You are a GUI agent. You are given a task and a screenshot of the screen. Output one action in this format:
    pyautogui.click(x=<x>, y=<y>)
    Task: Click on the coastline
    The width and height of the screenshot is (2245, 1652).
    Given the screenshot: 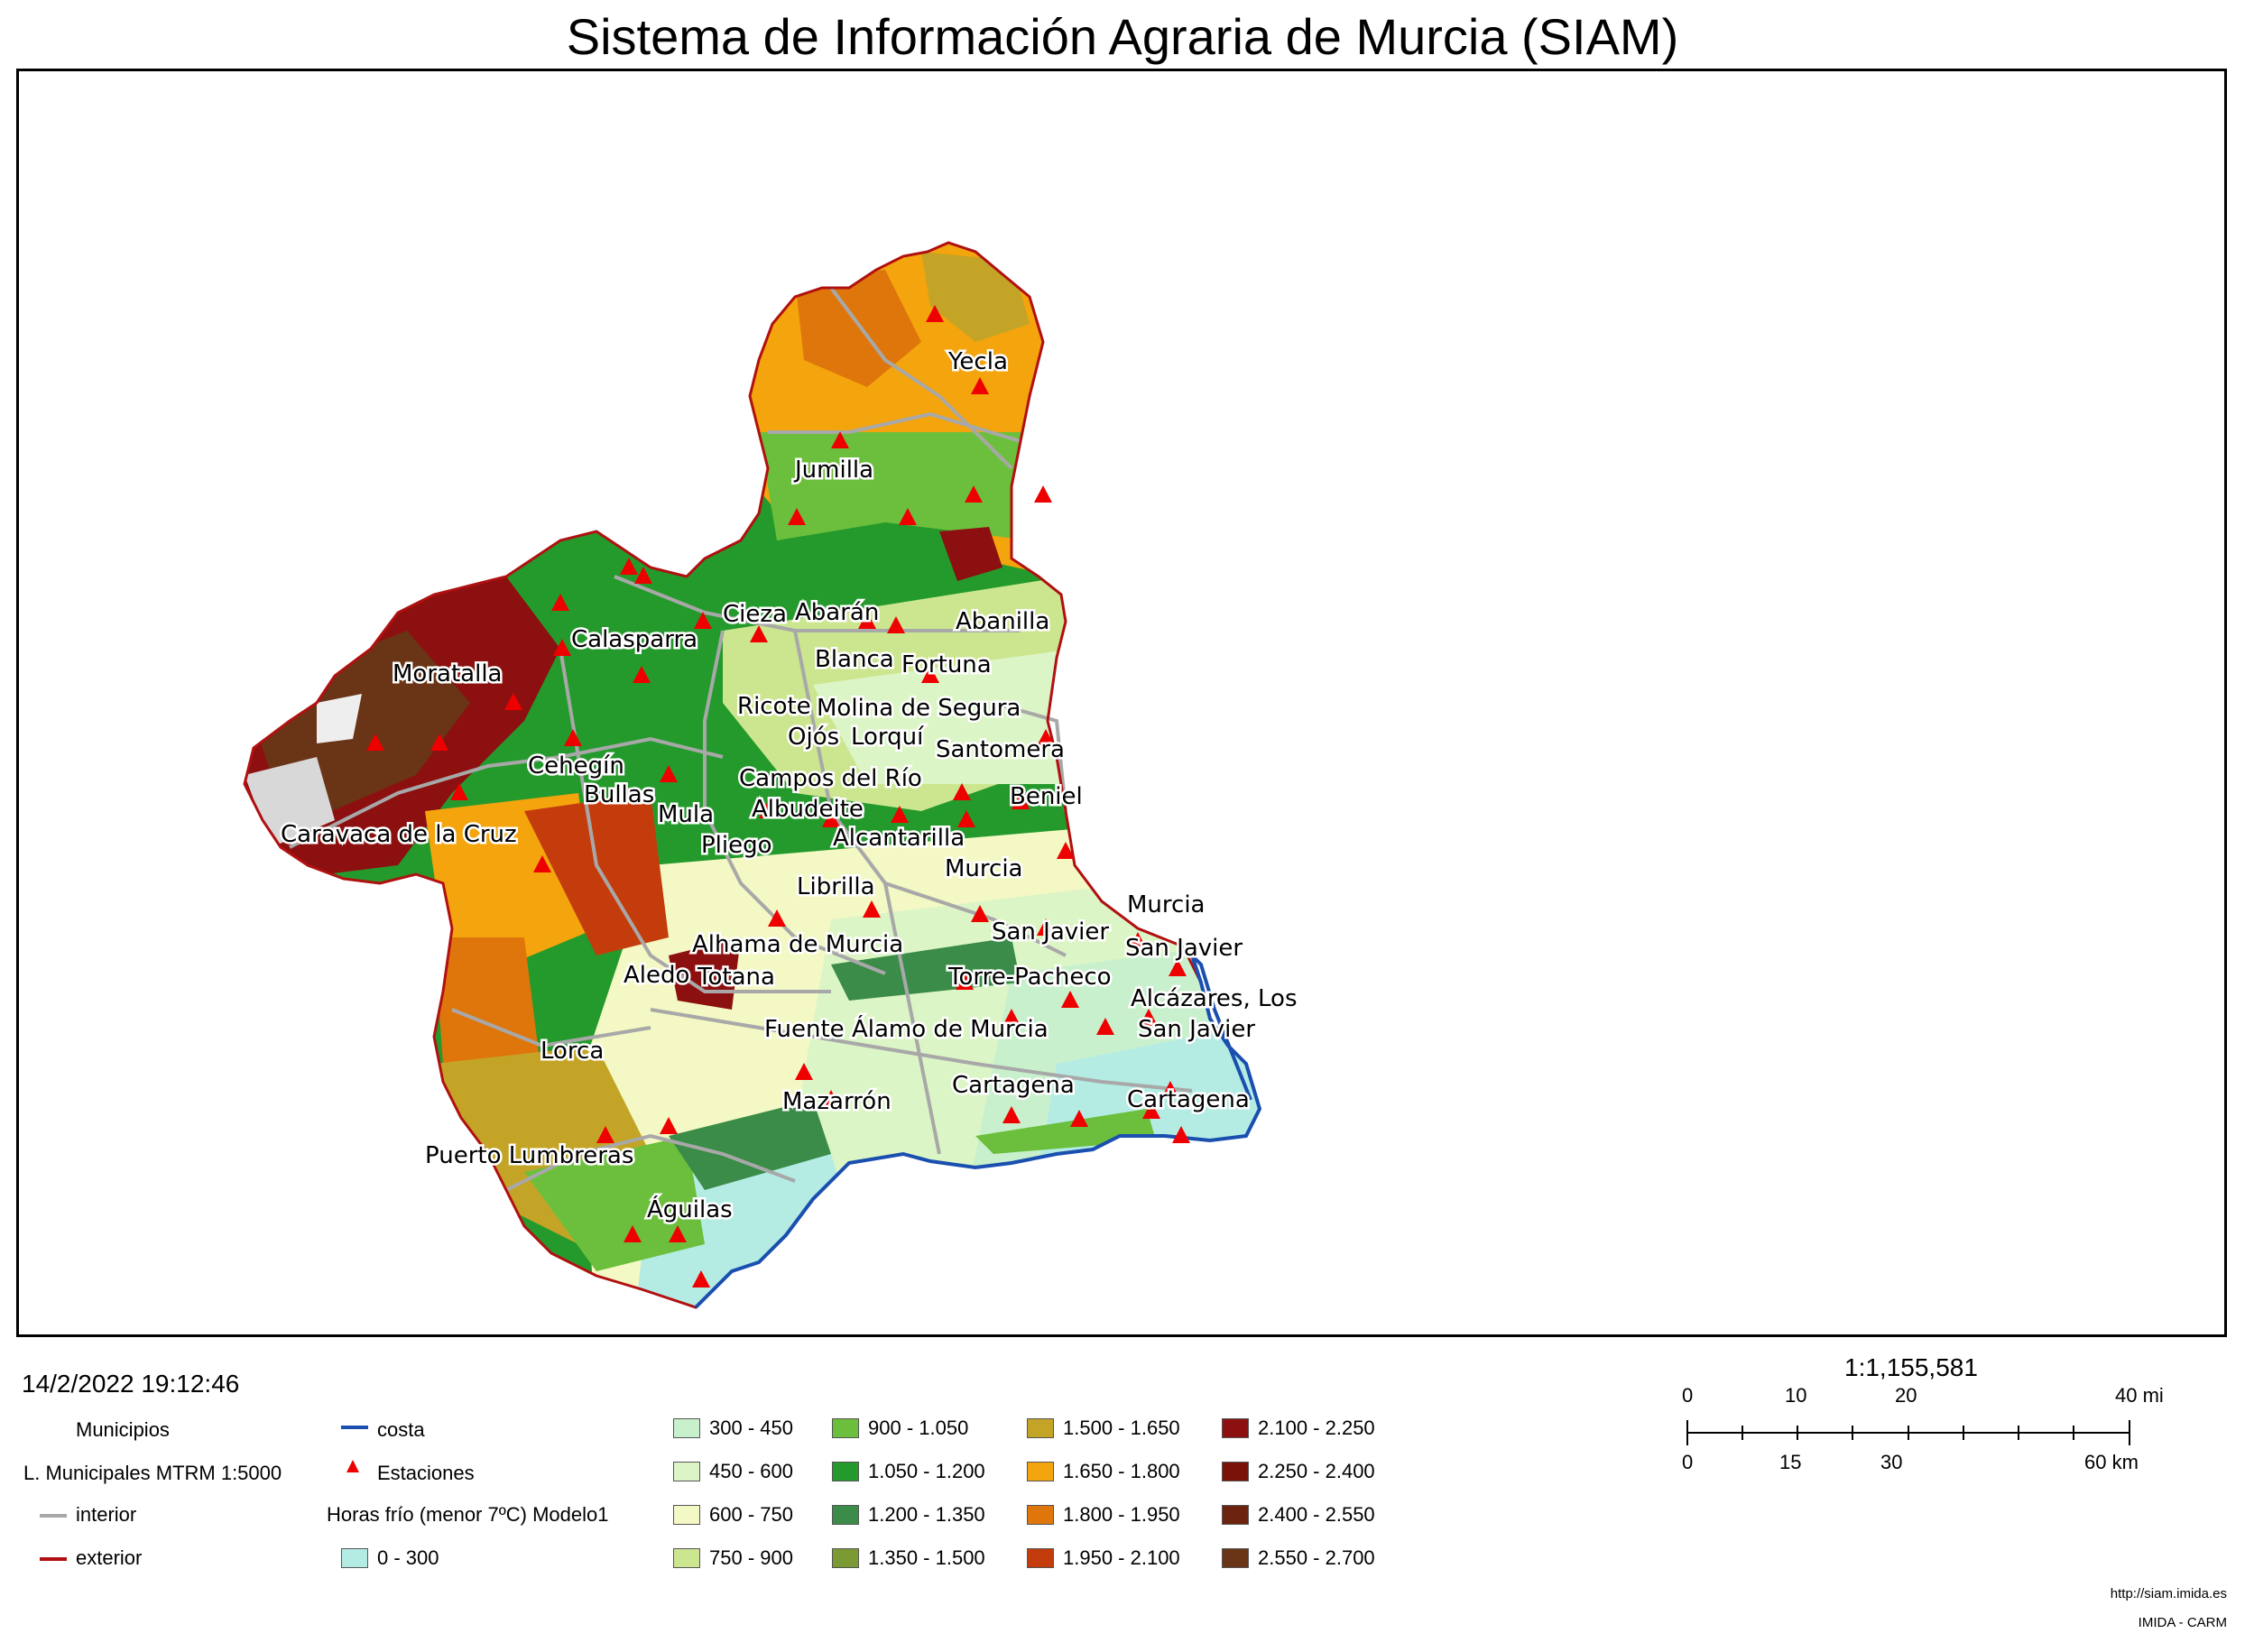 What is the action you would take?
    pyautogui.click(x=978, y=1132)
    